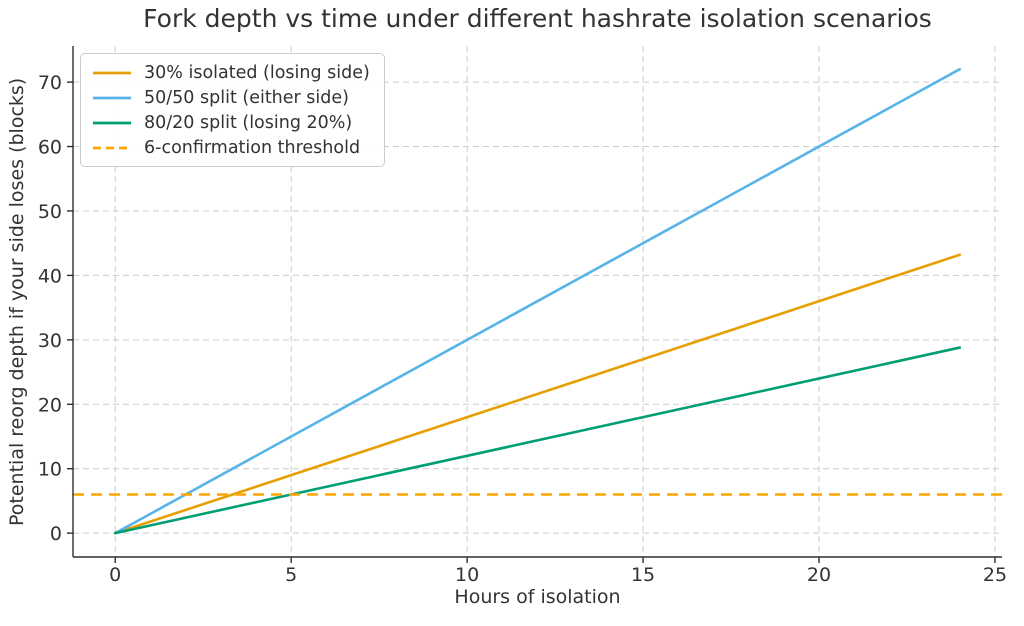 The height and width of the screenshot is (626, 1024). What do you see at coordinates (246, 97) in the screenshot?
I see `legend-label: 50/50 split (either side)` at bounding box center [246, 97].